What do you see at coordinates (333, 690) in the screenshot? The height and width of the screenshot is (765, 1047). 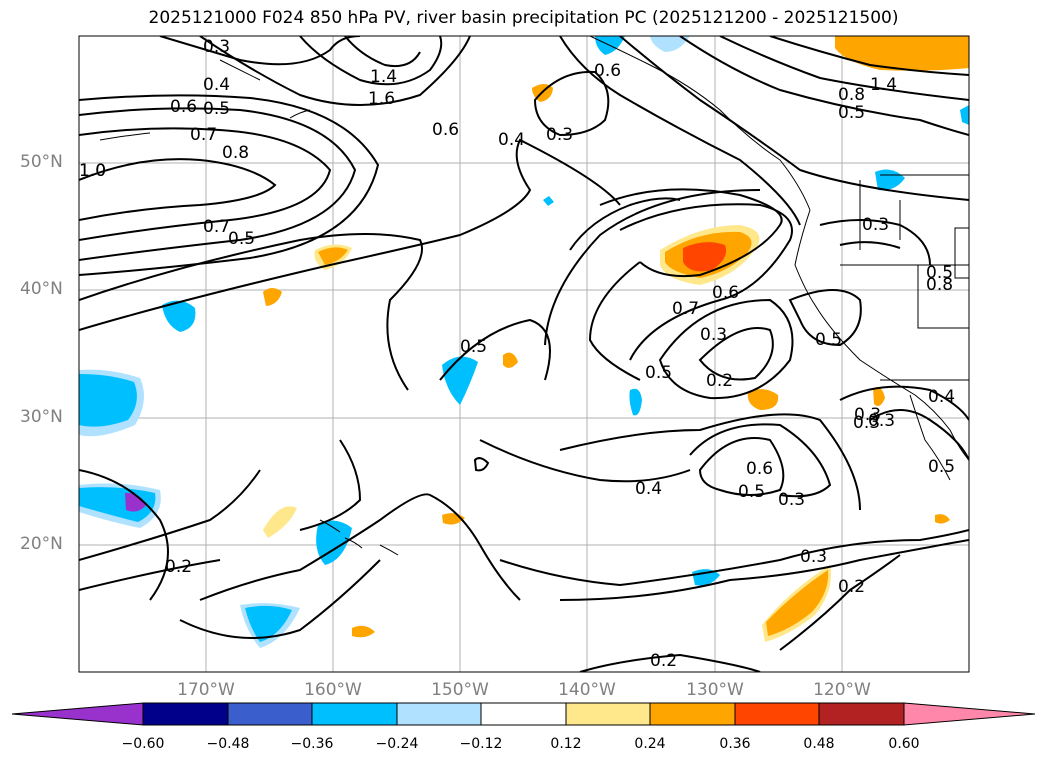 I see `lon-label-160w: 160°W` at bounding box center [333, 690].